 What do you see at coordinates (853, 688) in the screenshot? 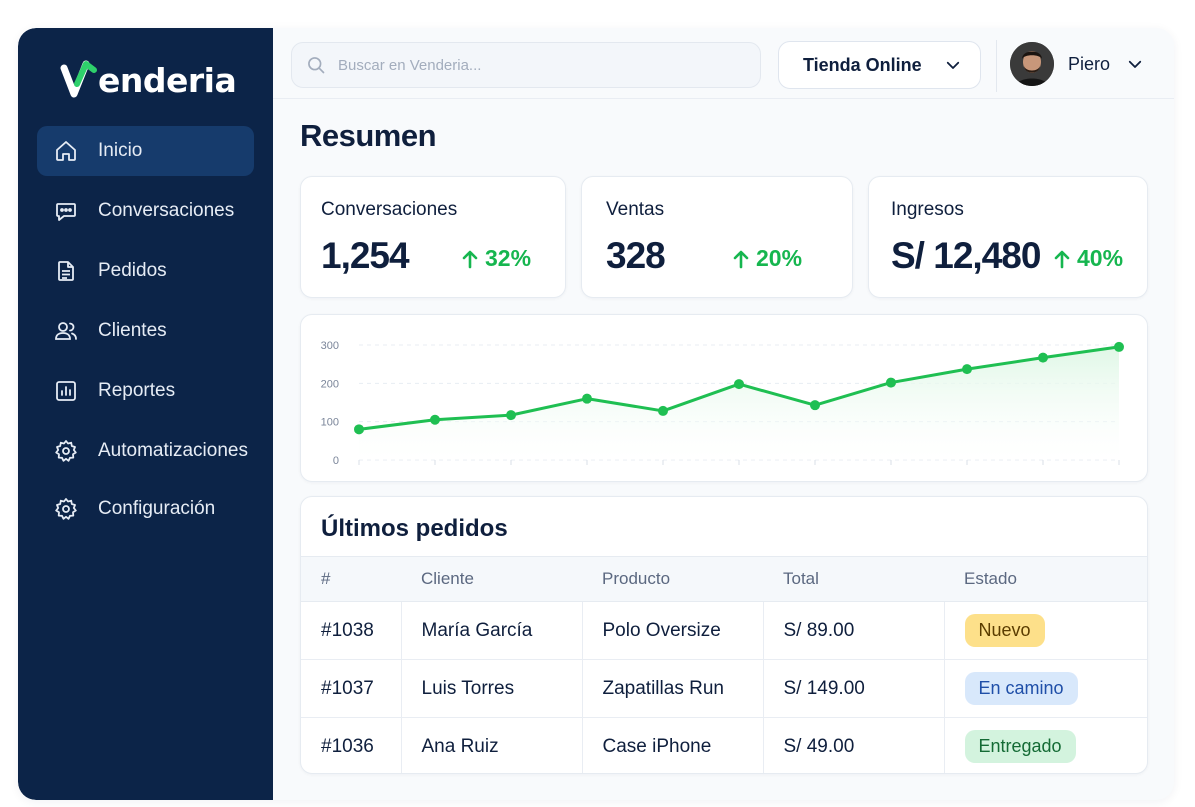
I see `order-total: S/ 149.00` at bounding box center [853, 688].